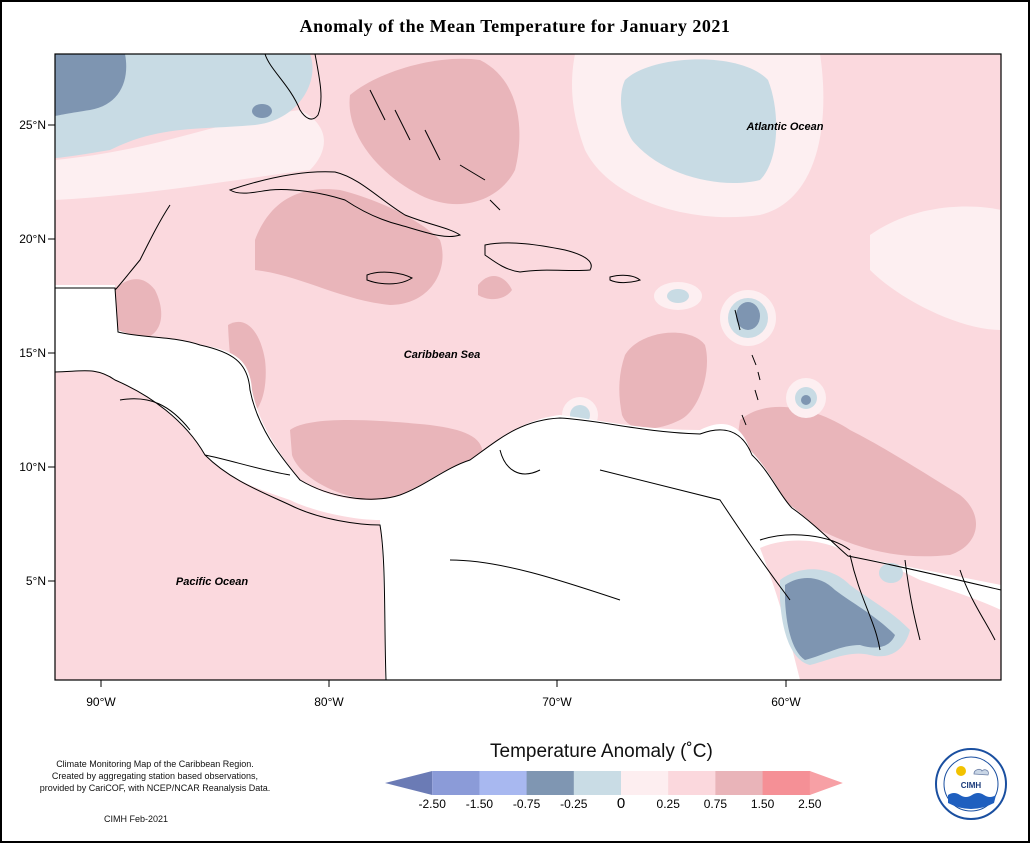 This screenshot has width=1030, height=843. I want to click on warm-zone-east-caribbean, so click(663, 380).